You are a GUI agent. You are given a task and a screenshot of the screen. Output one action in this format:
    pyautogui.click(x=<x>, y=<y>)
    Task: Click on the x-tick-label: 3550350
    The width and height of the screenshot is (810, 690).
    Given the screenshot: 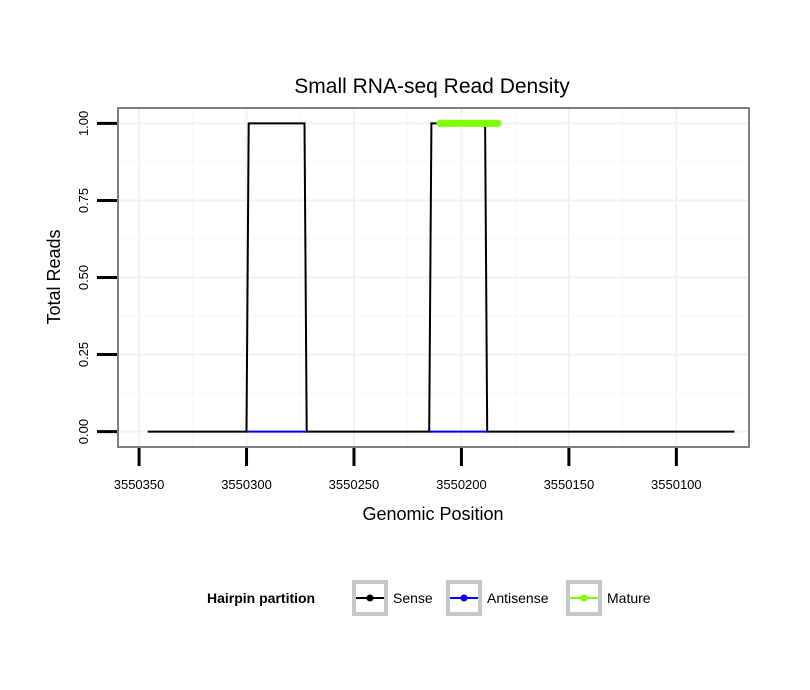 What is the action you would take?
    pyautogui.click(x=139, y=484)
    